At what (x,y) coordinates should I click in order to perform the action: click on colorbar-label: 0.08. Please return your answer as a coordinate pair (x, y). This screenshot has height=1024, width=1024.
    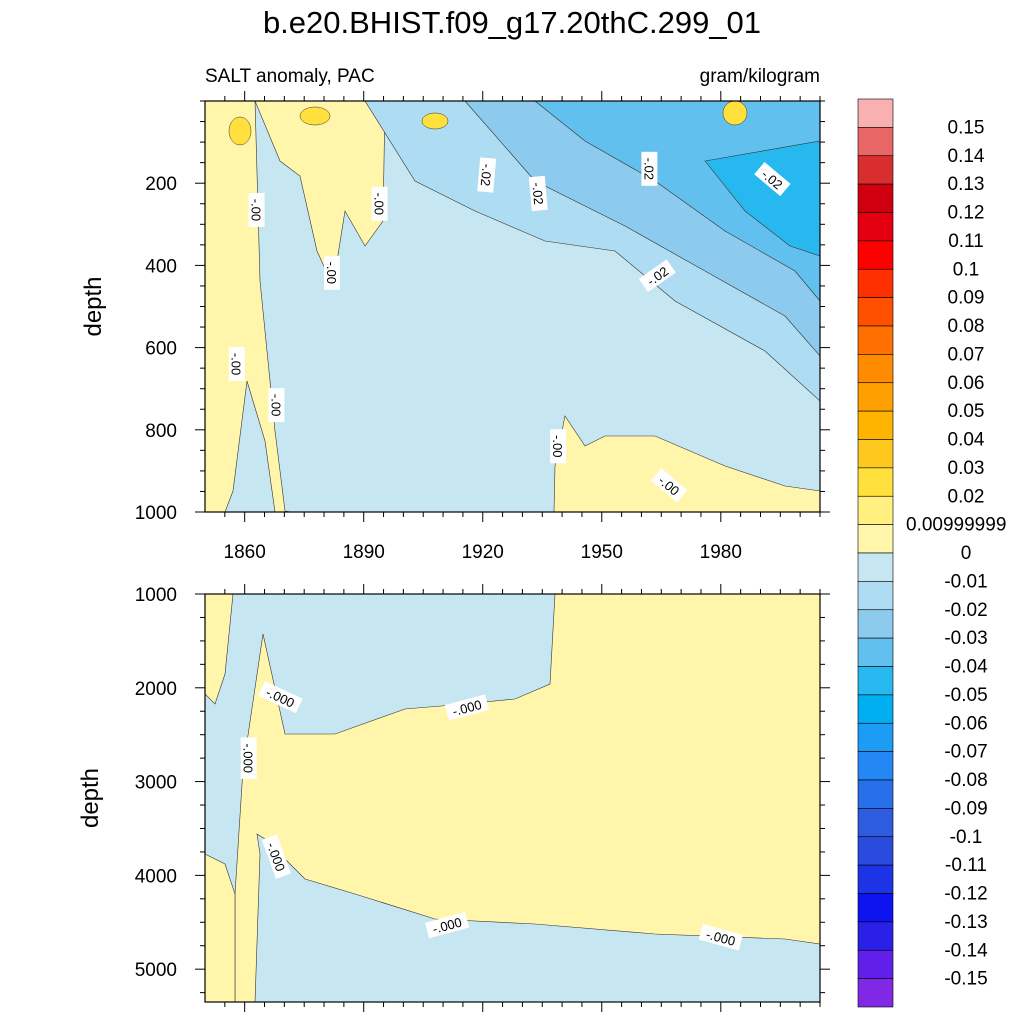
    Looking at the image, I should click on (966, 326).